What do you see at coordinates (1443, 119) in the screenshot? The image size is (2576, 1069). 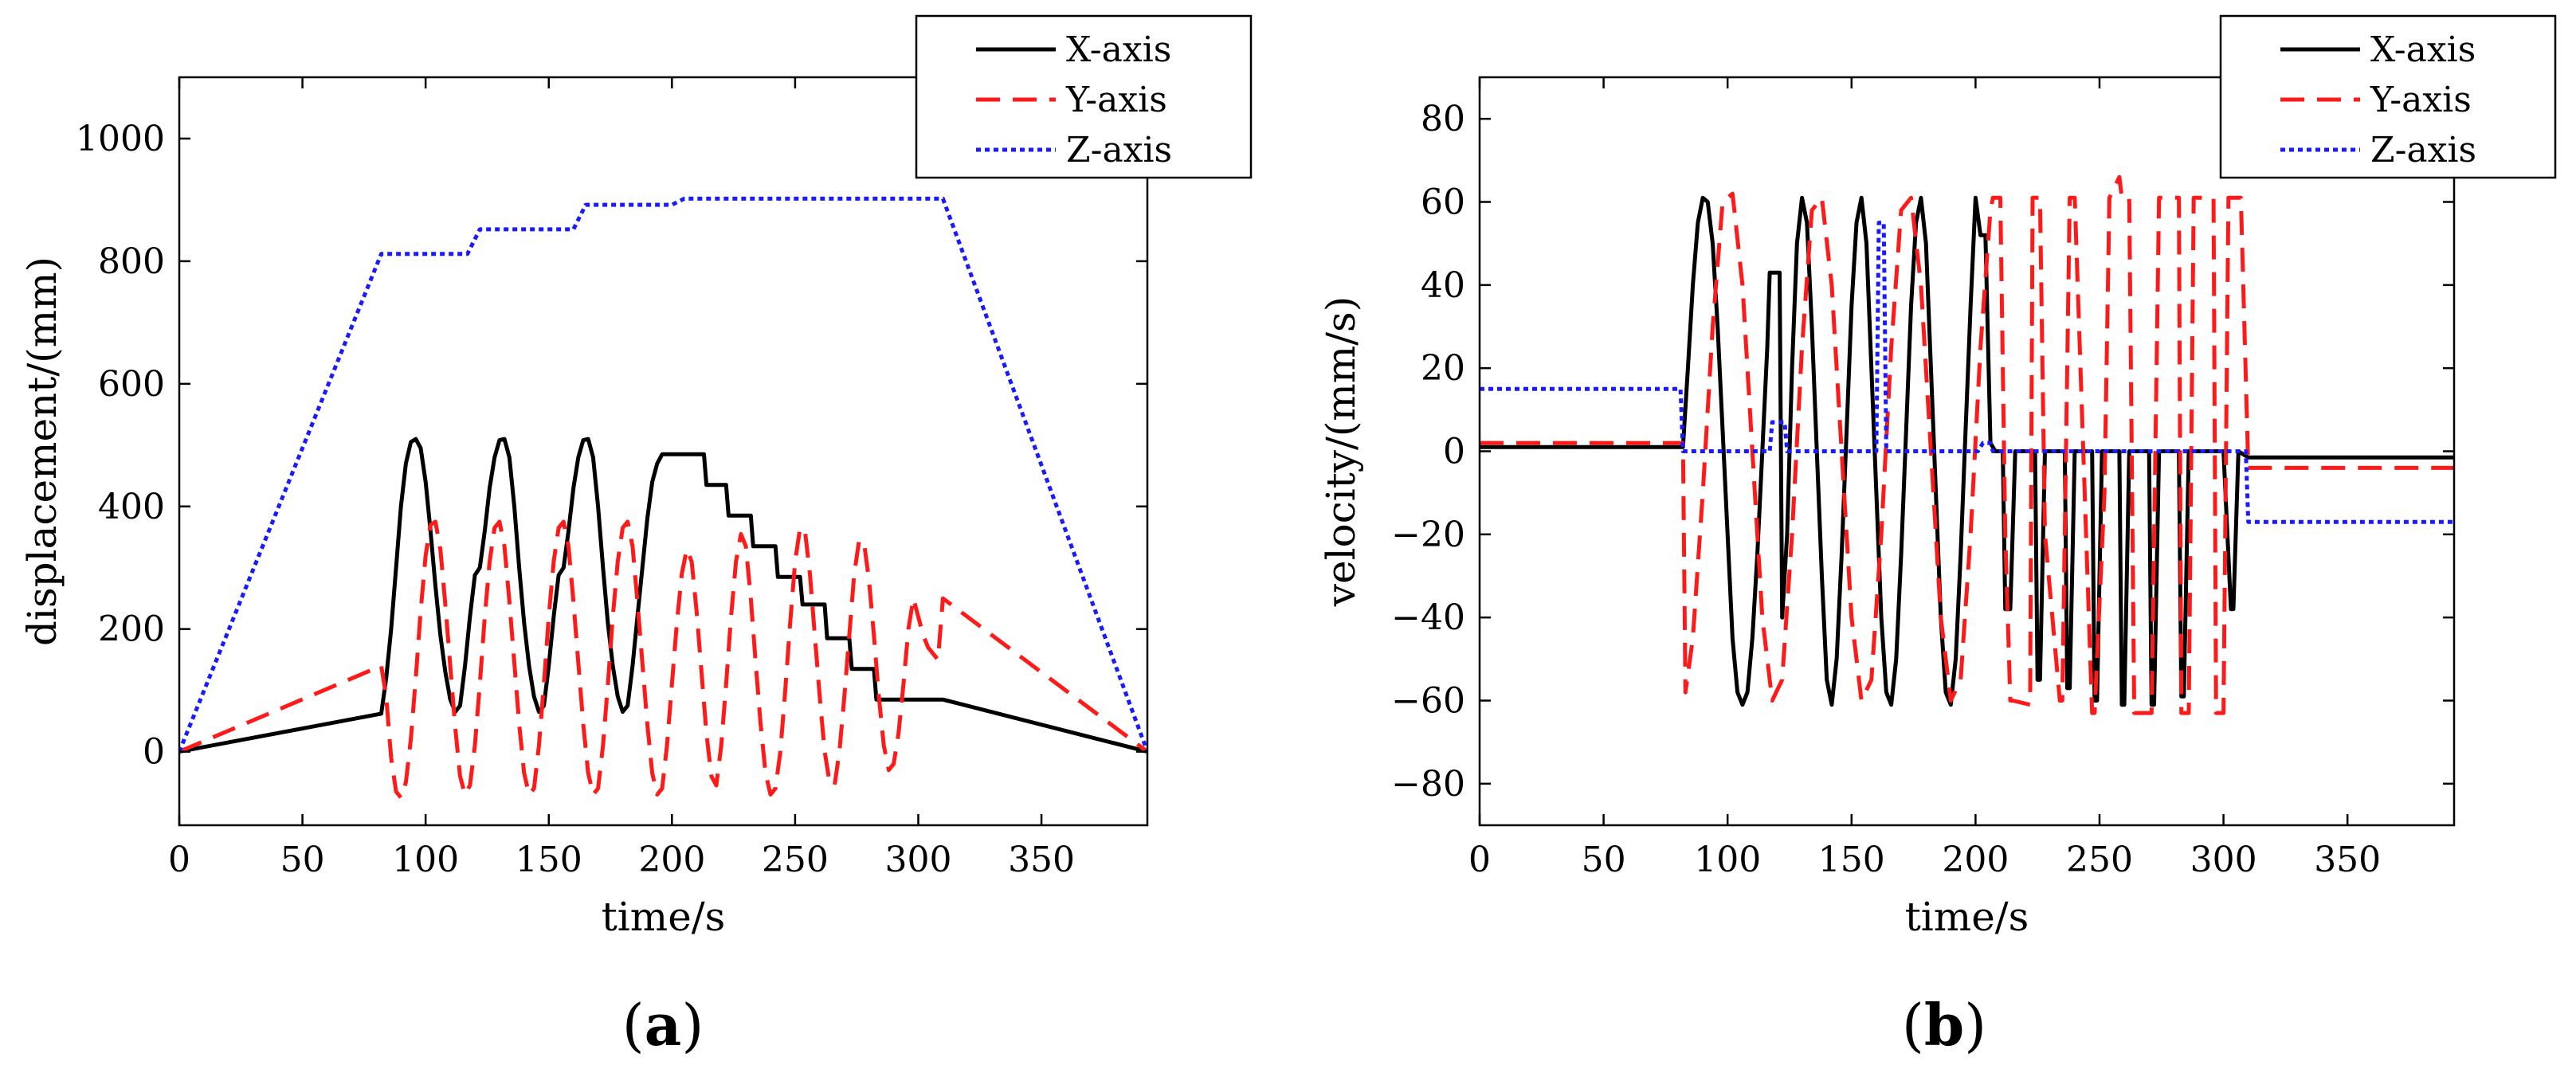 I see `y-tick-label: 80` at bounding box center [1443, 119].